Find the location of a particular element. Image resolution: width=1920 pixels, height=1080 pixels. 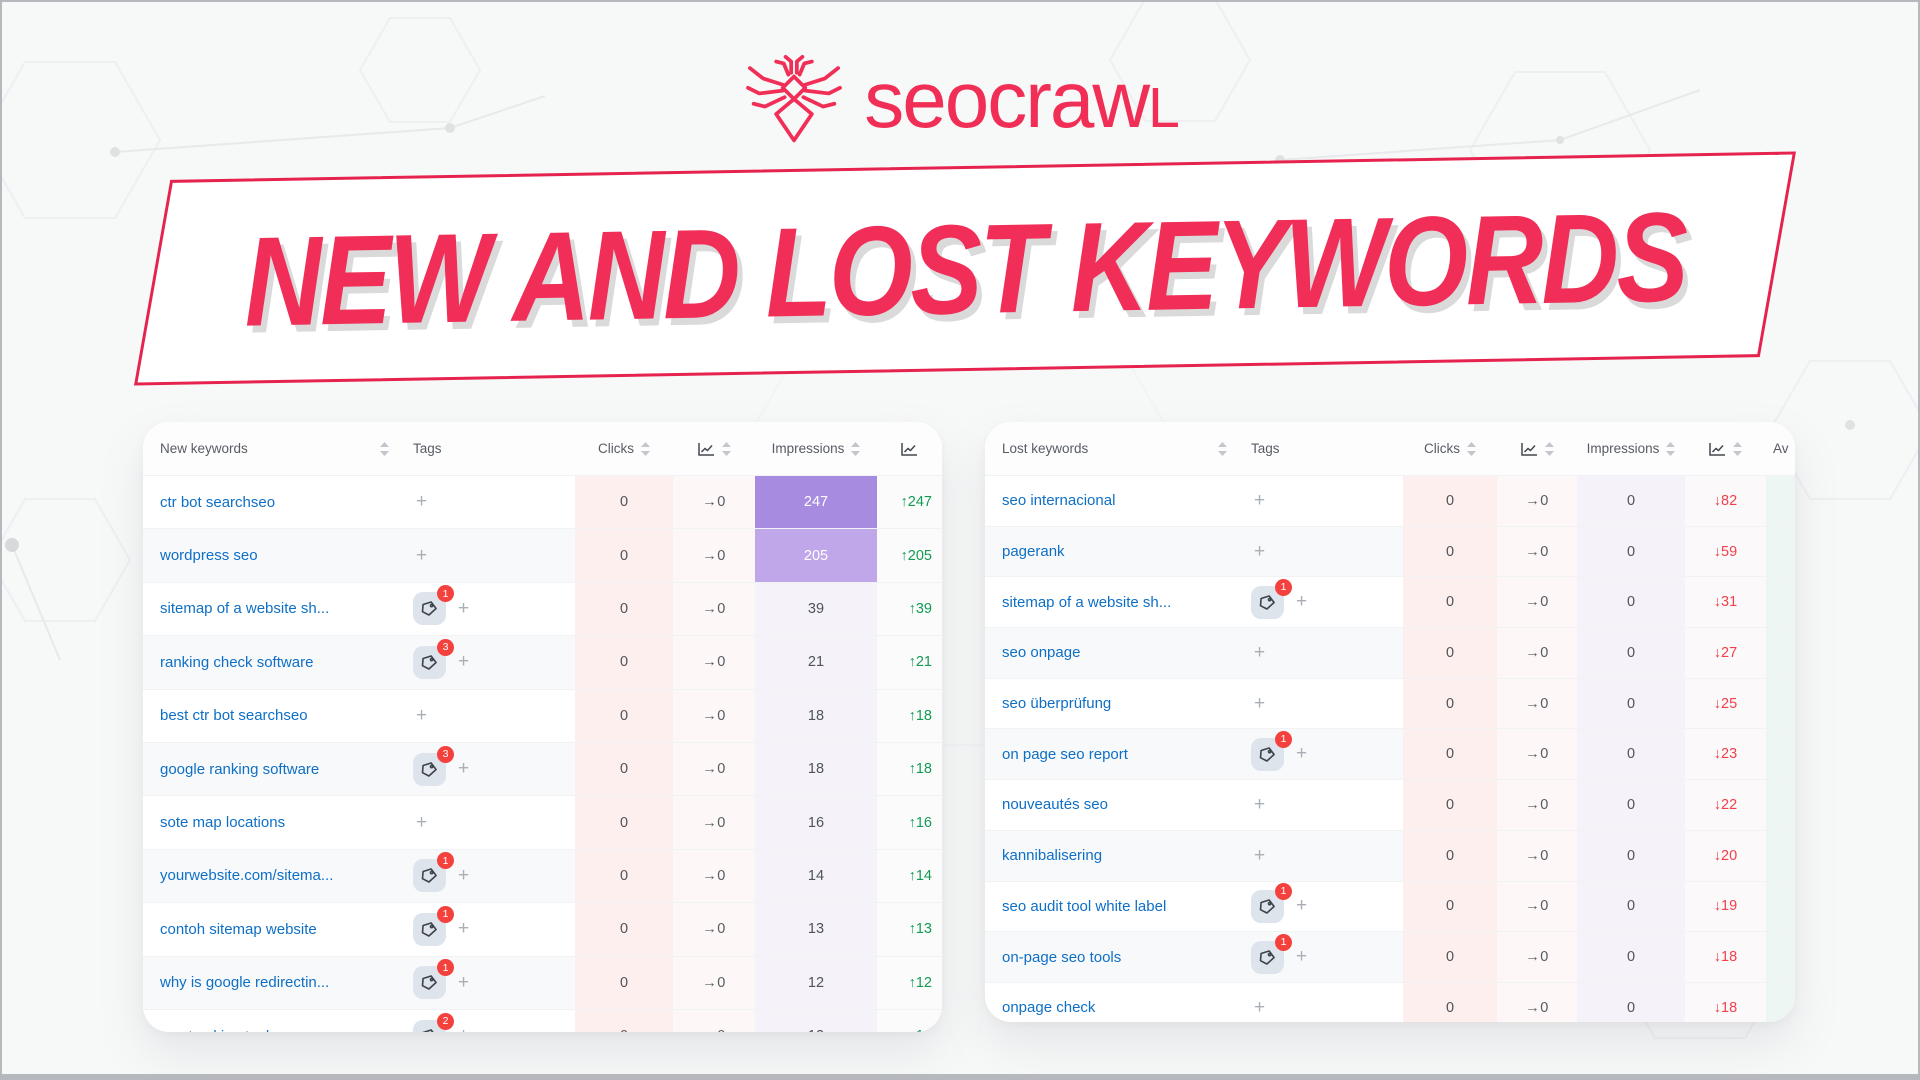

keyword-link: wordpress seo is located at coordinates (209, 556).